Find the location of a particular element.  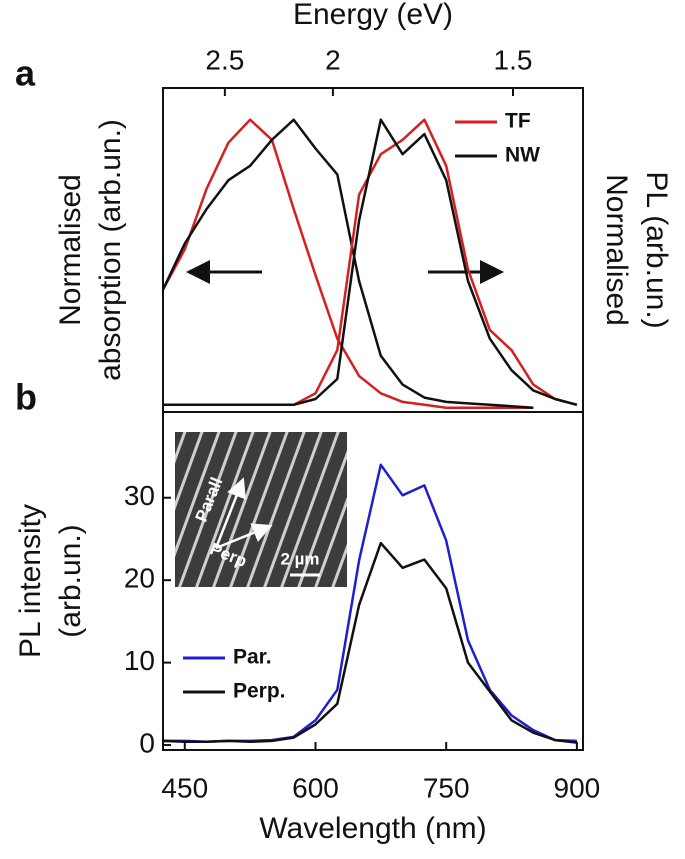

y-tick-label: 20 is located at coordinates (139, 578).